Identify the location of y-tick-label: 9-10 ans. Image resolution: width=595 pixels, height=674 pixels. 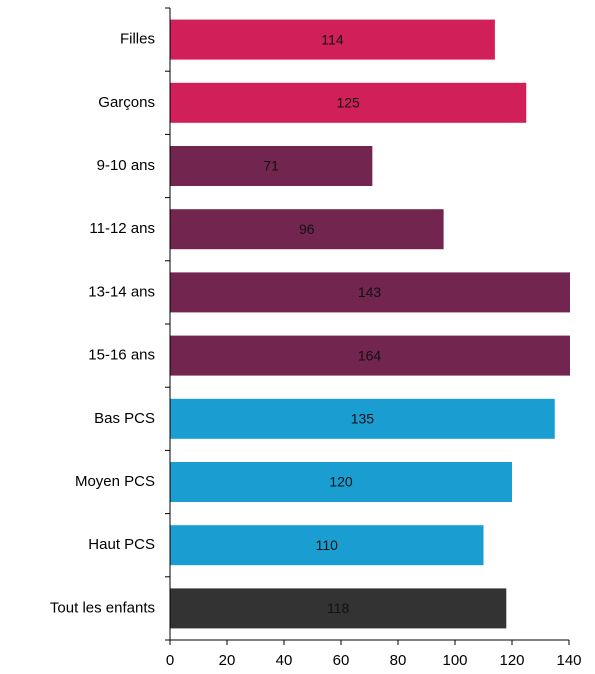
(126, 165).